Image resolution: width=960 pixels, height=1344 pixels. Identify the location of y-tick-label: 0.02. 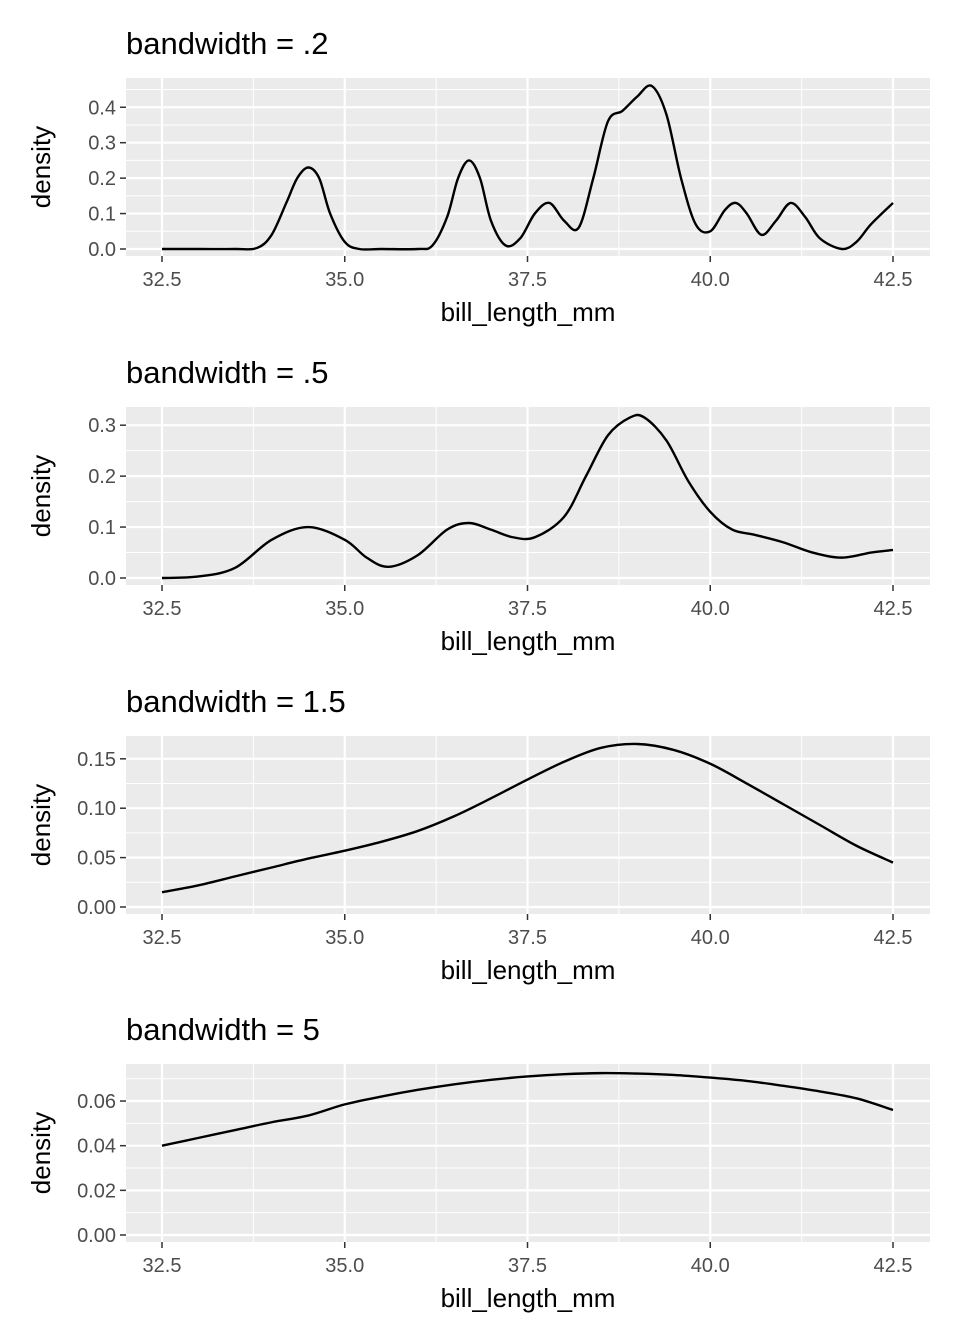
(96, 1191).